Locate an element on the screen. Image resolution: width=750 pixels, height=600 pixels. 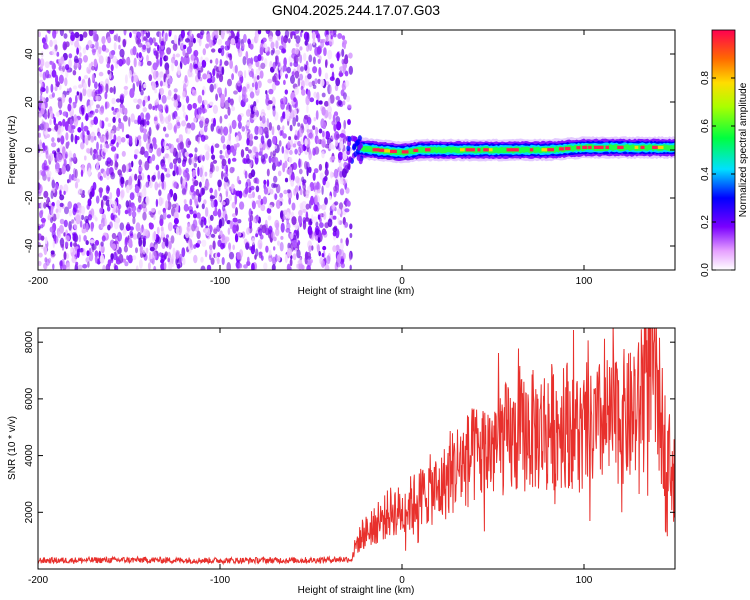
heatmap-x-tick-label: -100 is located at coordinates (220, 281).